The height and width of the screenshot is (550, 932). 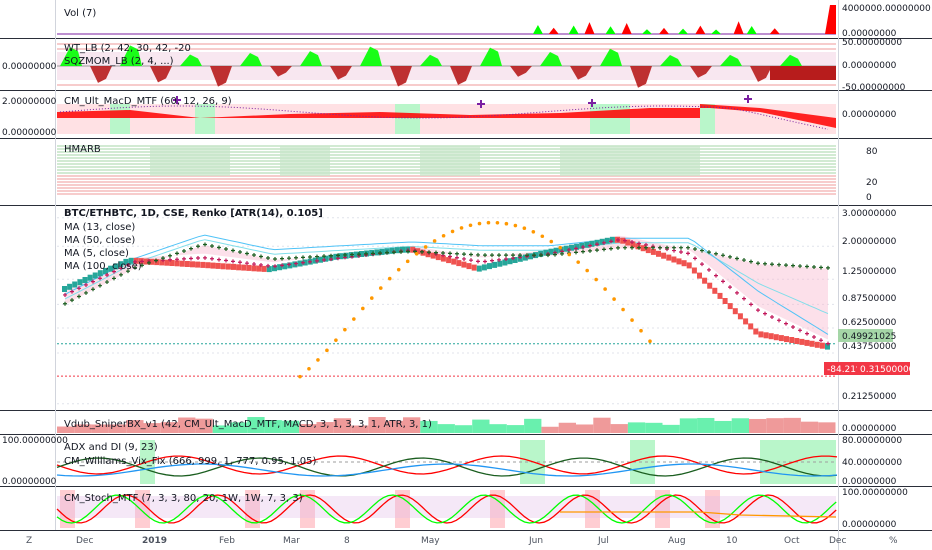 I want to click on wavetrend-tick-neg50: -50.00000000, so click(x=874, y=88).